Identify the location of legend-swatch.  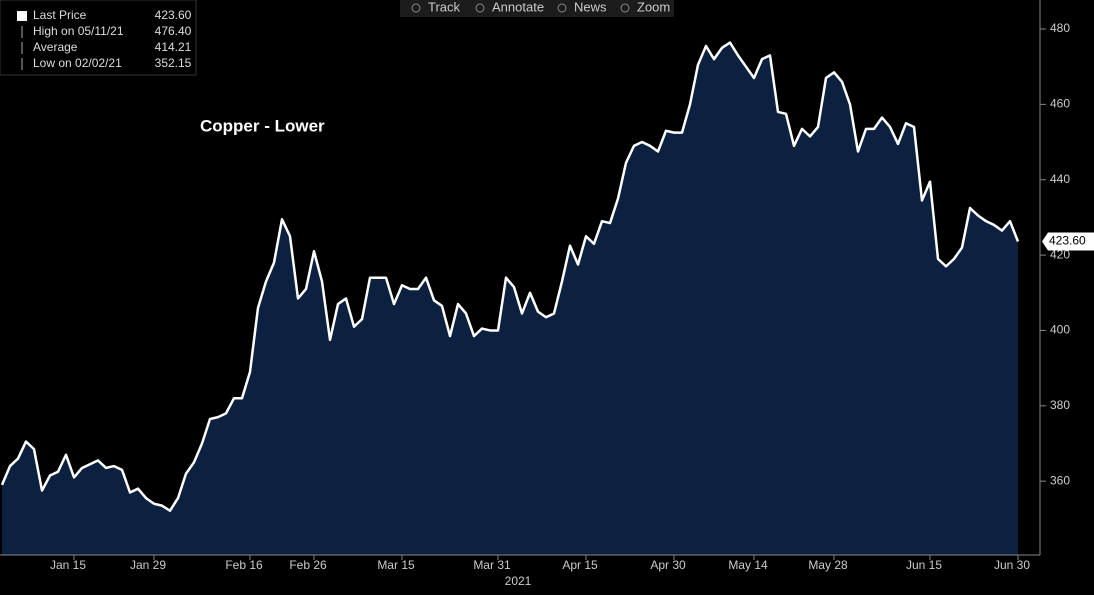
(22, 16).